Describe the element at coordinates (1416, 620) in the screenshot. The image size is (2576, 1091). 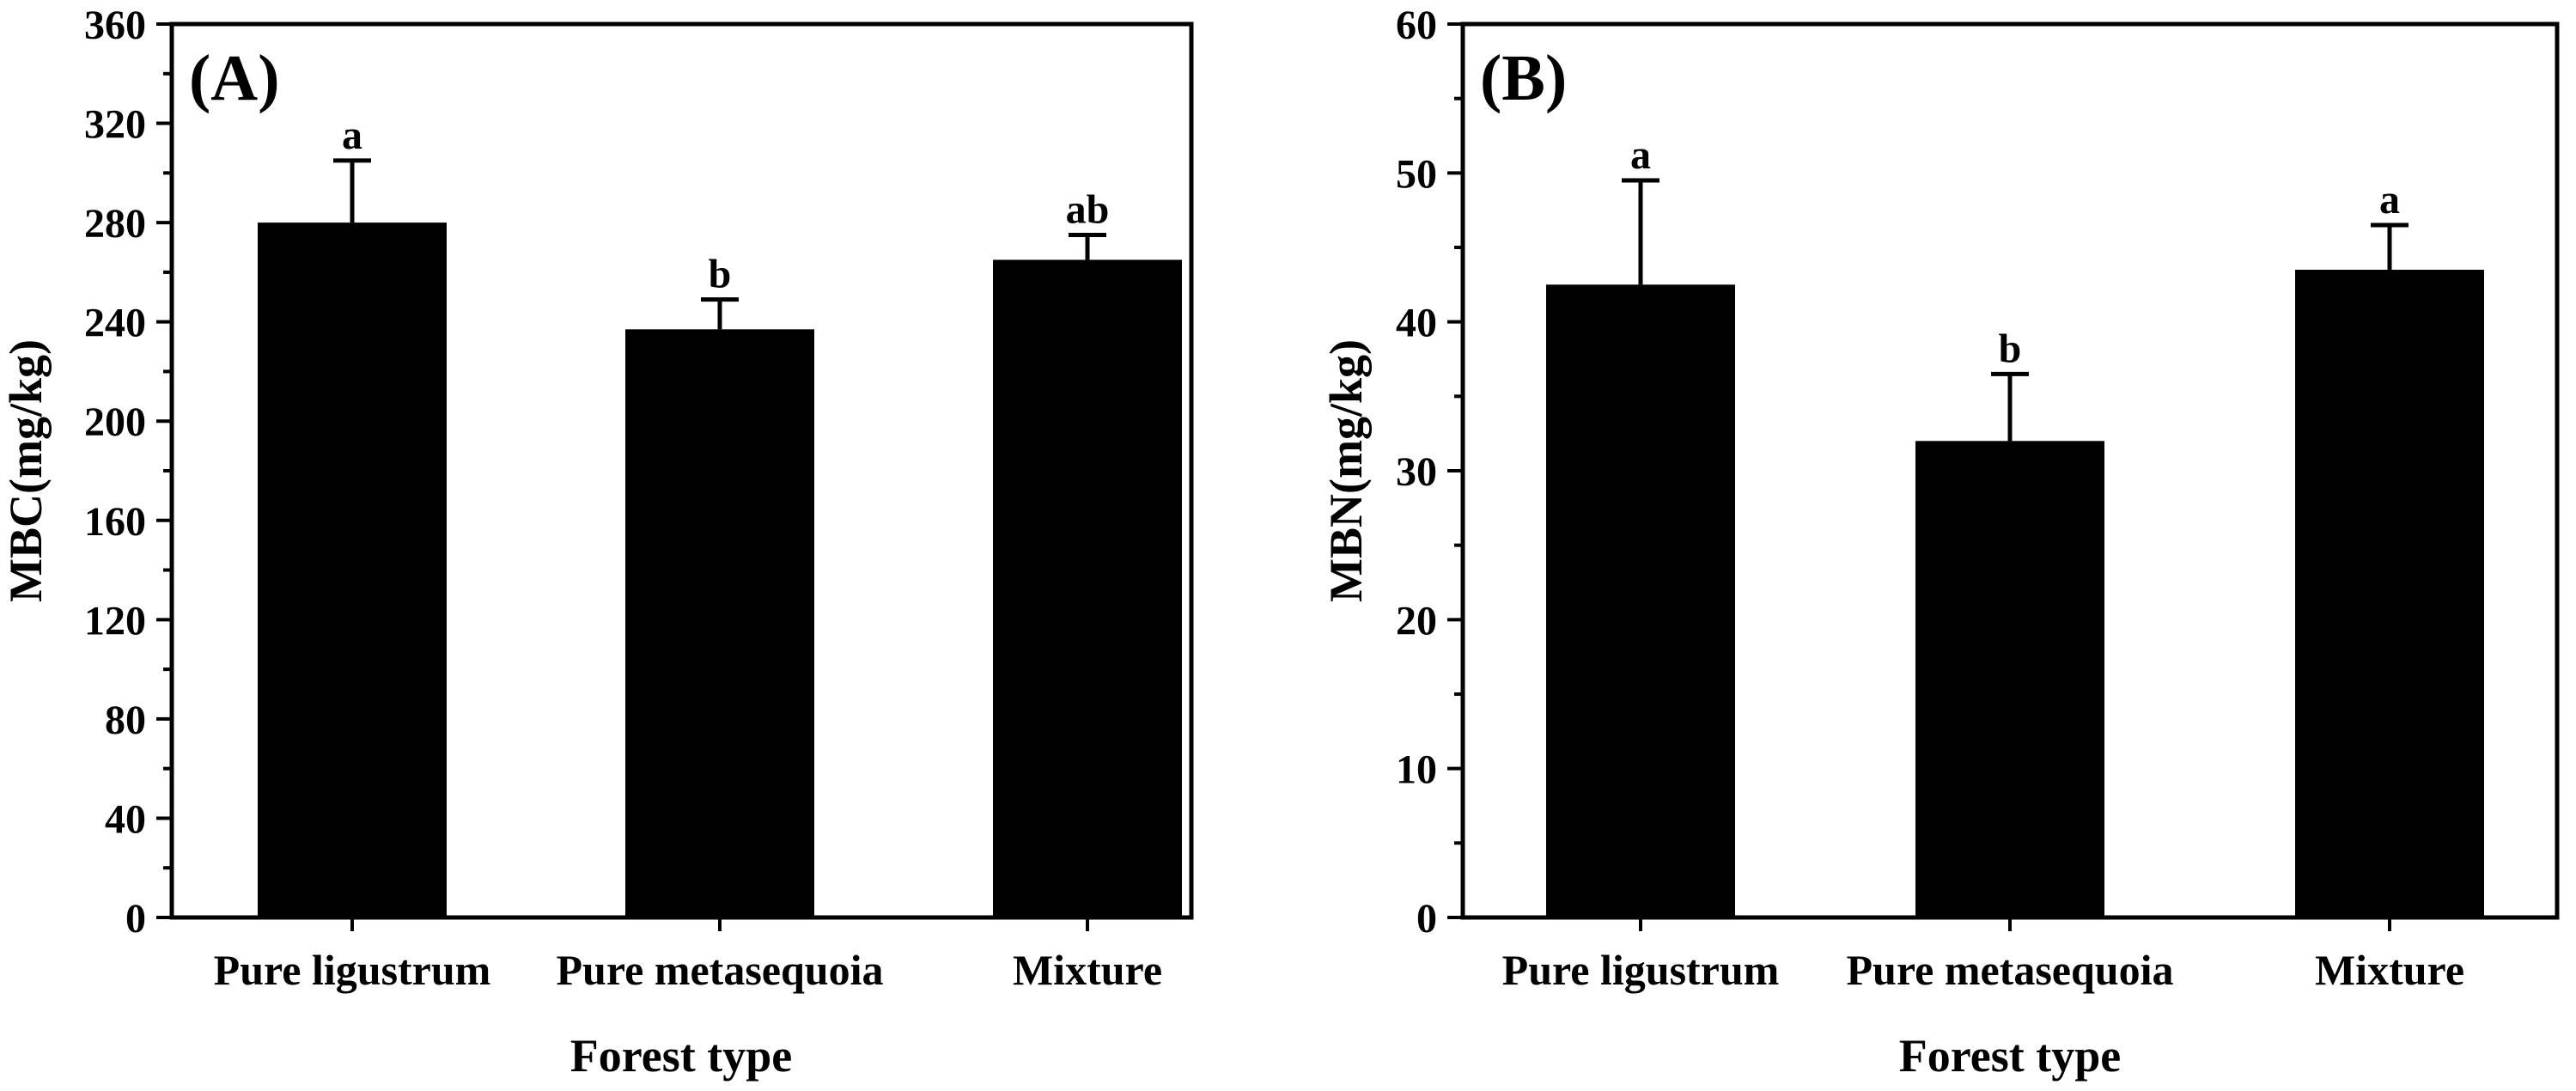
I see `y-tick-label: 20` at that location.